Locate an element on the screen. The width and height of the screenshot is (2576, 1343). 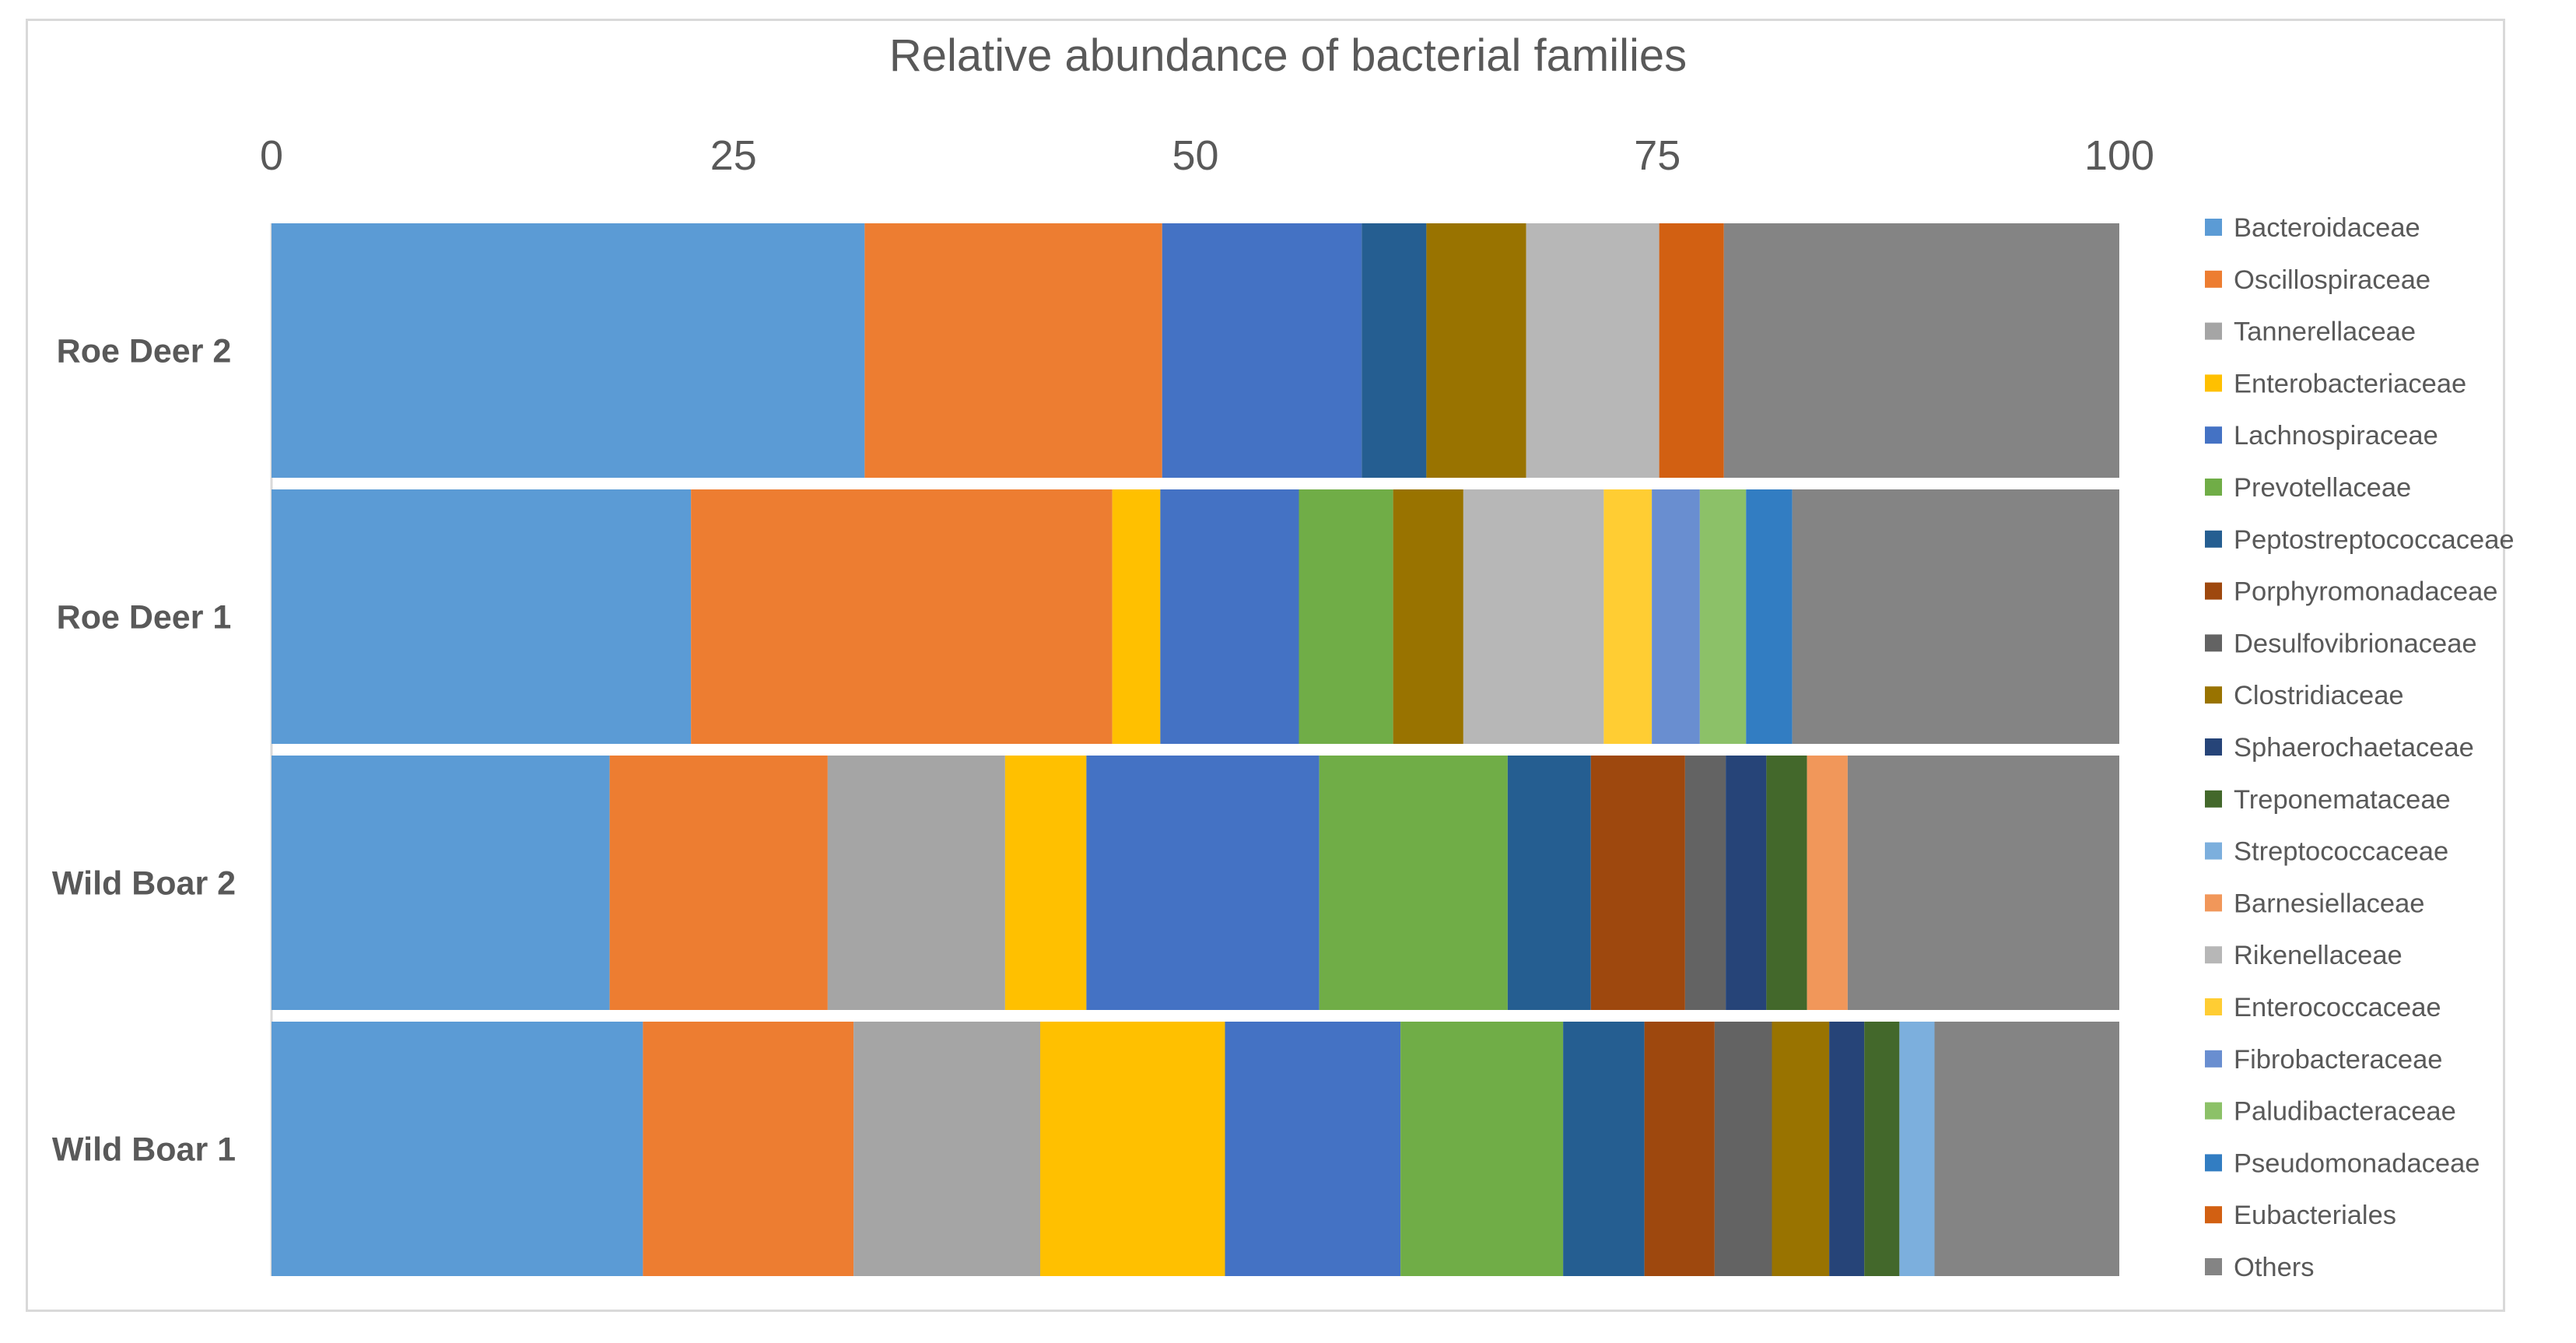
legend-label: Clostridiaceae is located at coordinates (2319, 696).